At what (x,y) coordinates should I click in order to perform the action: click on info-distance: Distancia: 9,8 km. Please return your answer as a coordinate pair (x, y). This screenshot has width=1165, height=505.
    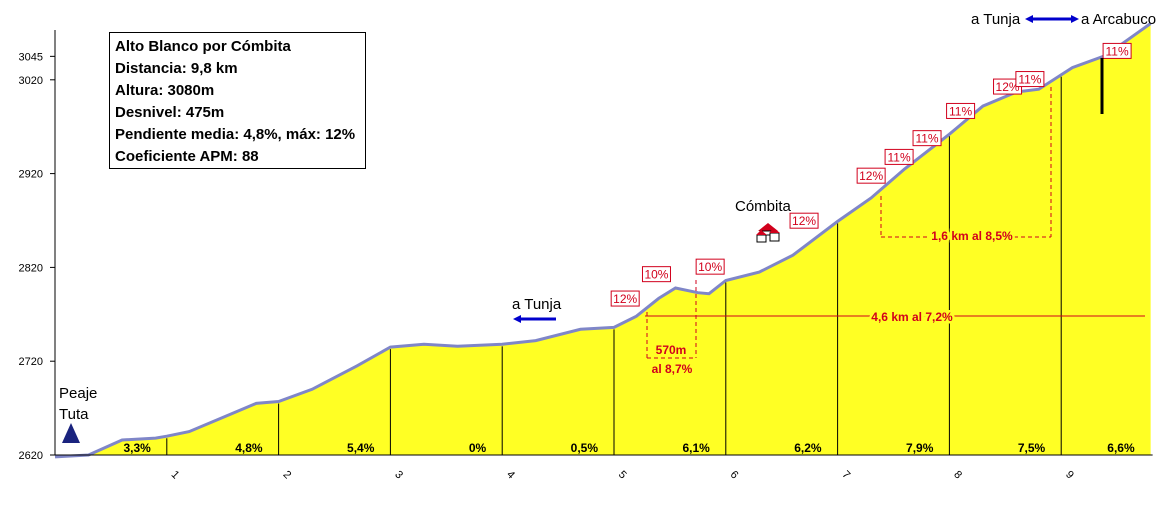
    Looking at the image, I should click on (176, 68).